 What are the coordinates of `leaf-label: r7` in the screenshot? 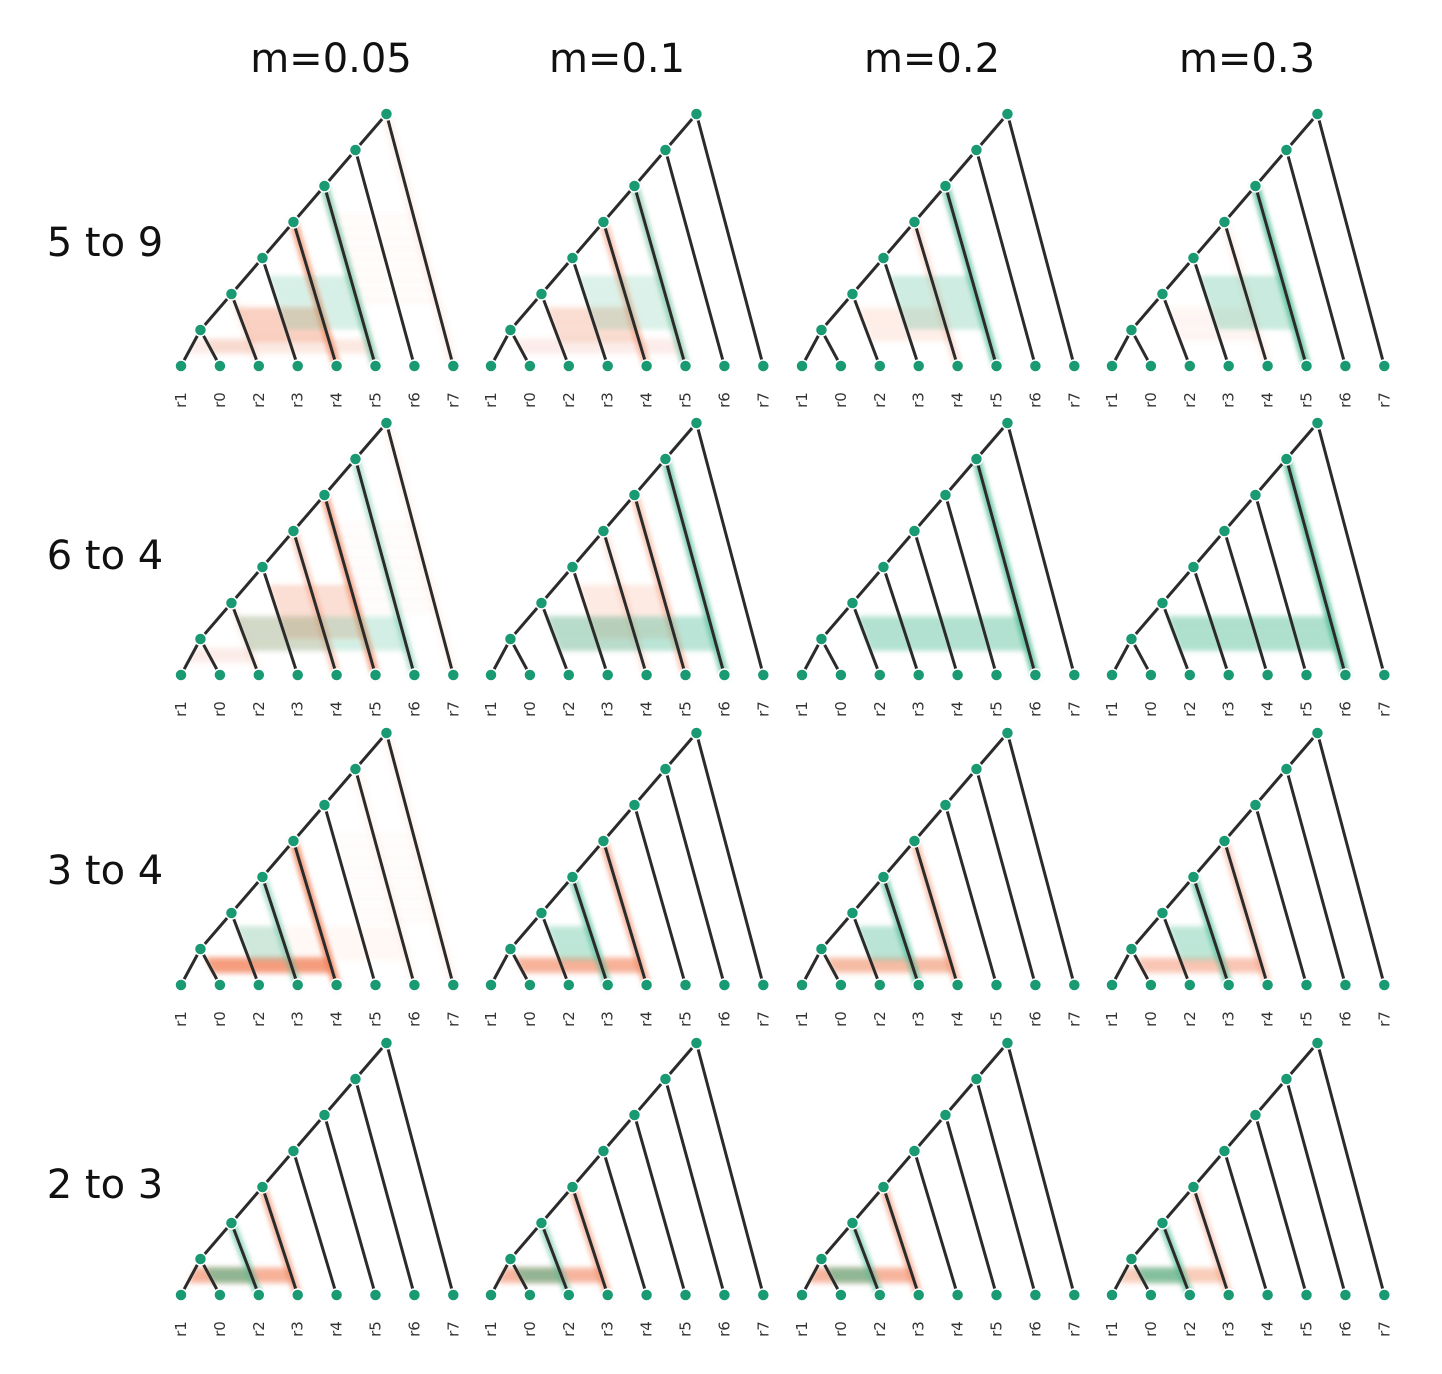 It's located at (453, 1329).